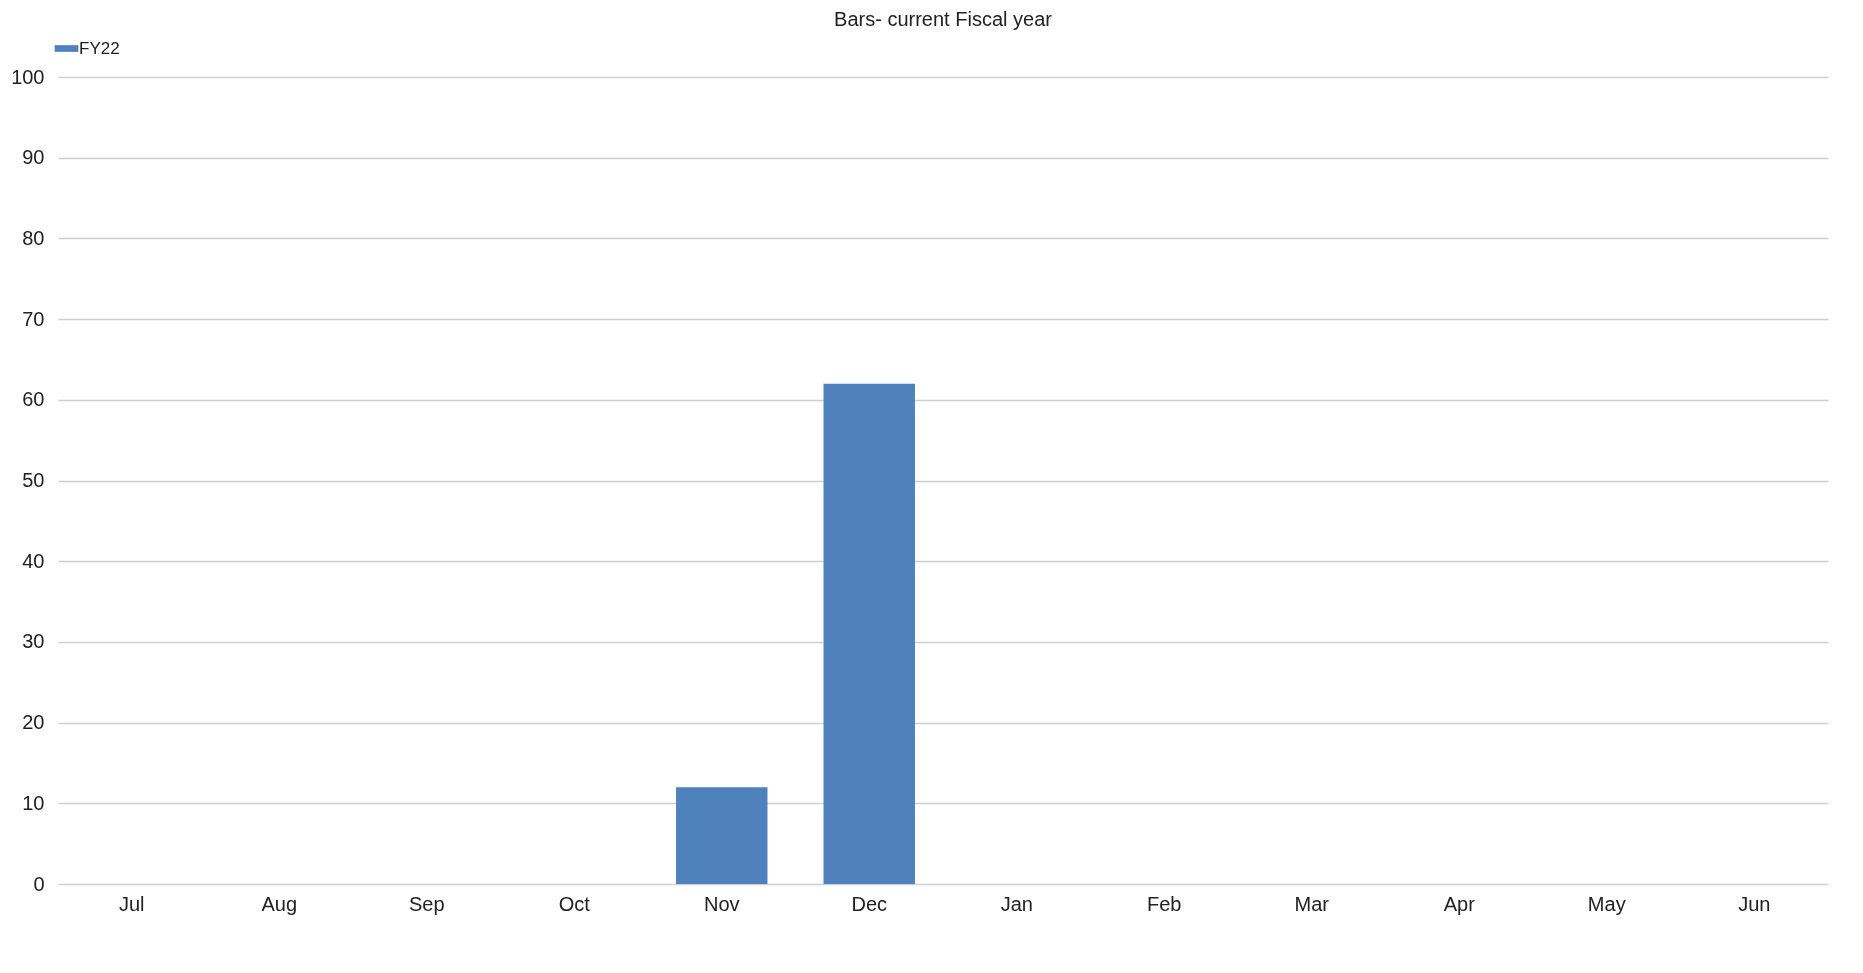 This screenshot has width=1863, height=973. Describe the element at coordinates (39, 883) in the screenshot. I see `y-tick-label: 0` at that location.